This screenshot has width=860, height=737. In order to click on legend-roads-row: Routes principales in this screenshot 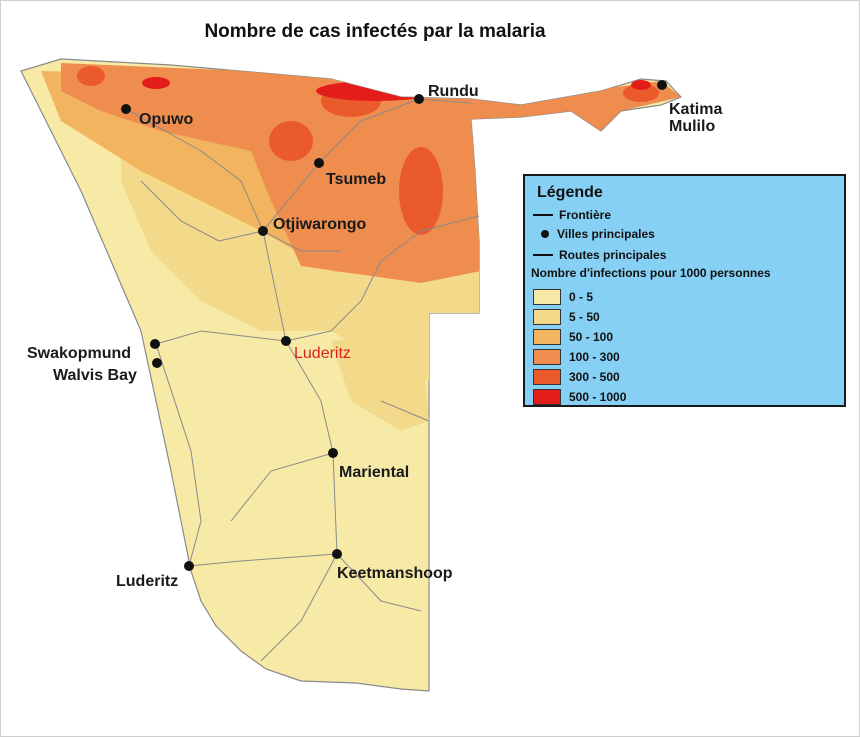, I will do `click(599, 255)`.